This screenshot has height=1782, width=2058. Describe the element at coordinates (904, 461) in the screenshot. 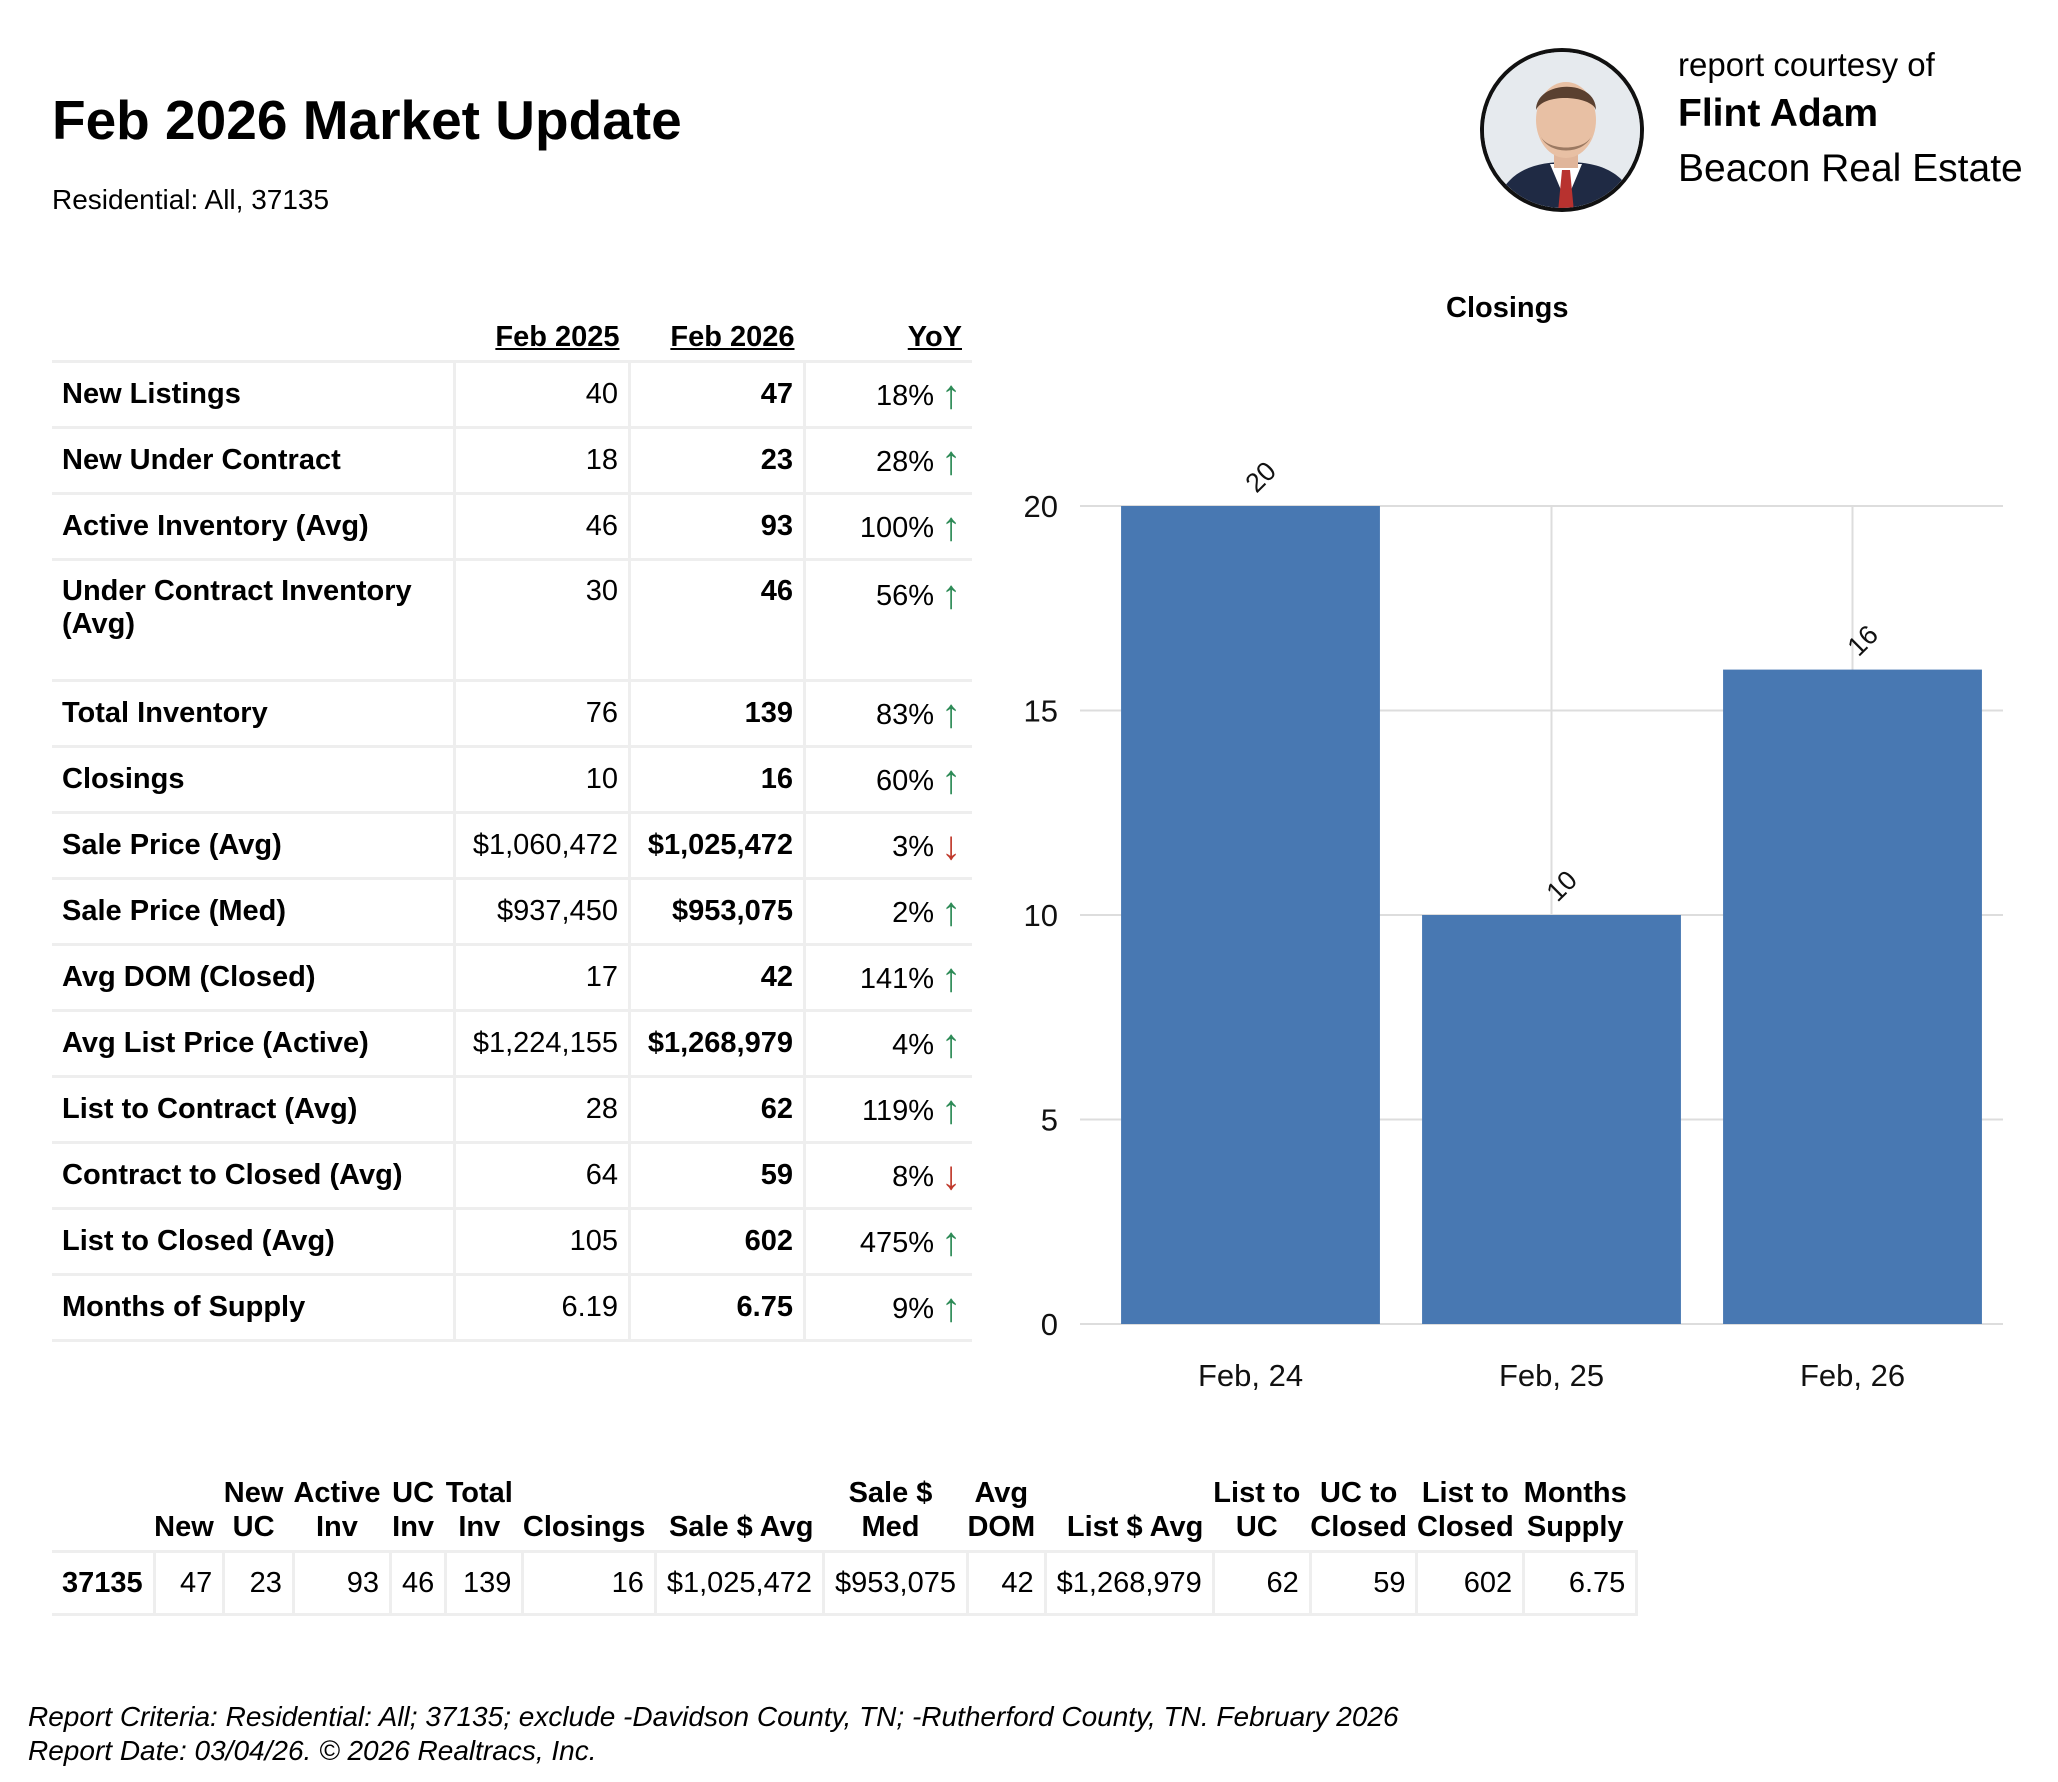

I see `yoy-percent: 28%` at that location.